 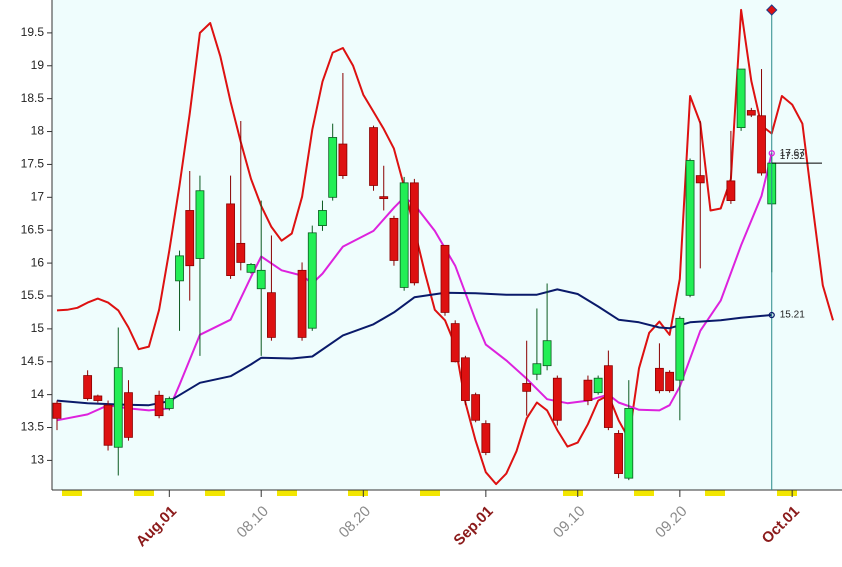 What do you see at coordinates (38, 131) in the screenshot?
I see `y-tick-label: 18` at bounding box center [38, 131].